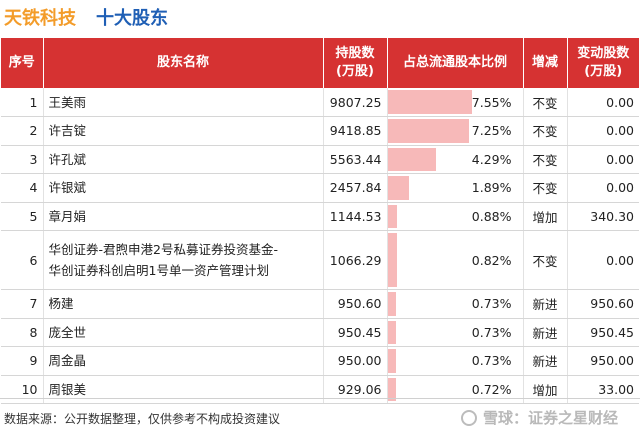  What do you see at coordinates (491, 159) in the screenshot?
I see `ratio-value: 4.29%` at bounding box center [491, 159].